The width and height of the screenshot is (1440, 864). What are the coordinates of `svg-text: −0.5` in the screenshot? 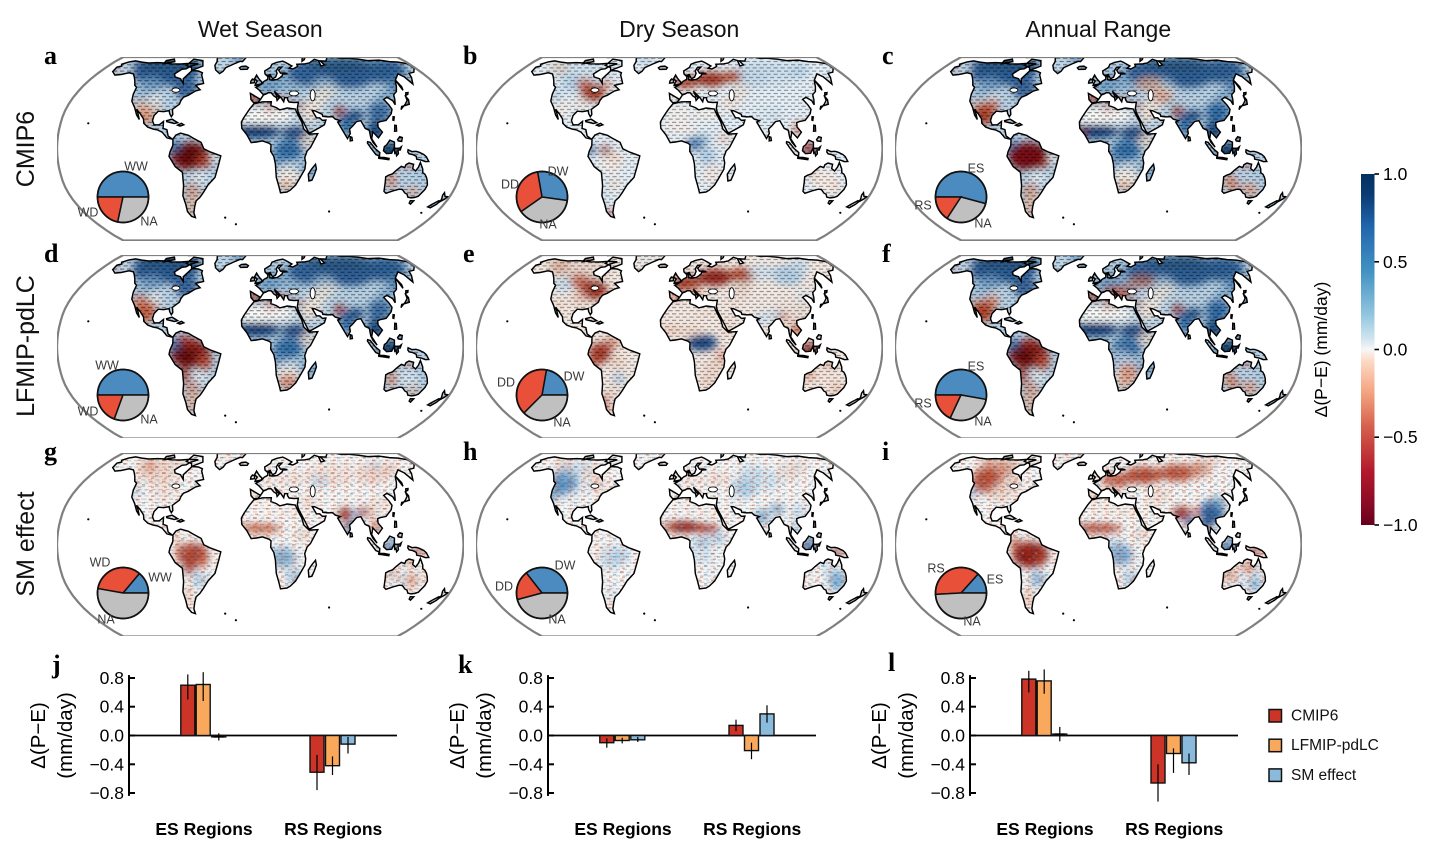 It's located at (1400, 437).